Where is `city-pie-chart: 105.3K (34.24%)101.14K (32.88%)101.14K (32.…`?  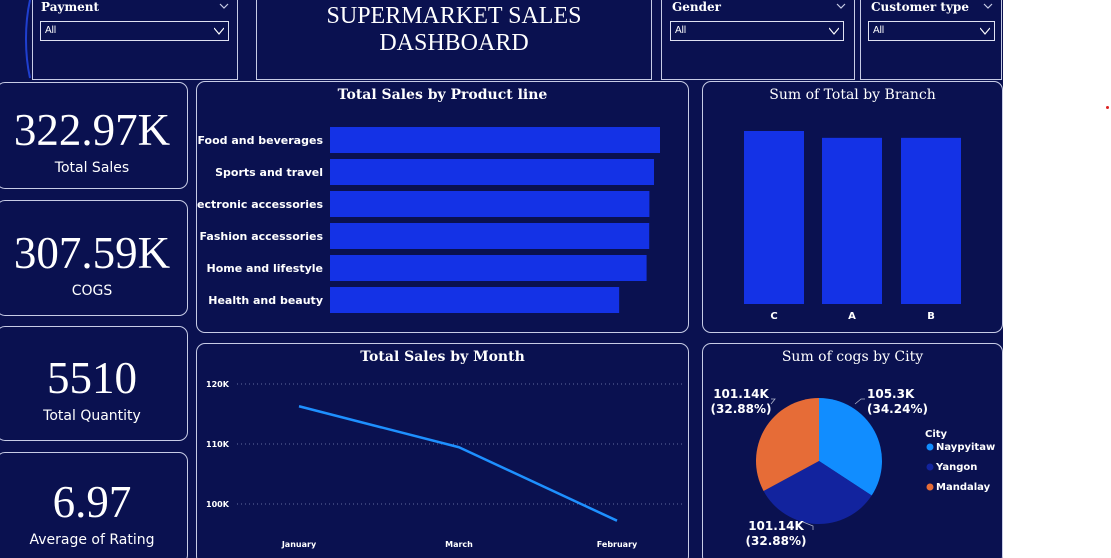 city-pie-chart: 105.3K (34.24%)101.14K (32.88%)101.14K (32.… is located at coordinates (853, 467).